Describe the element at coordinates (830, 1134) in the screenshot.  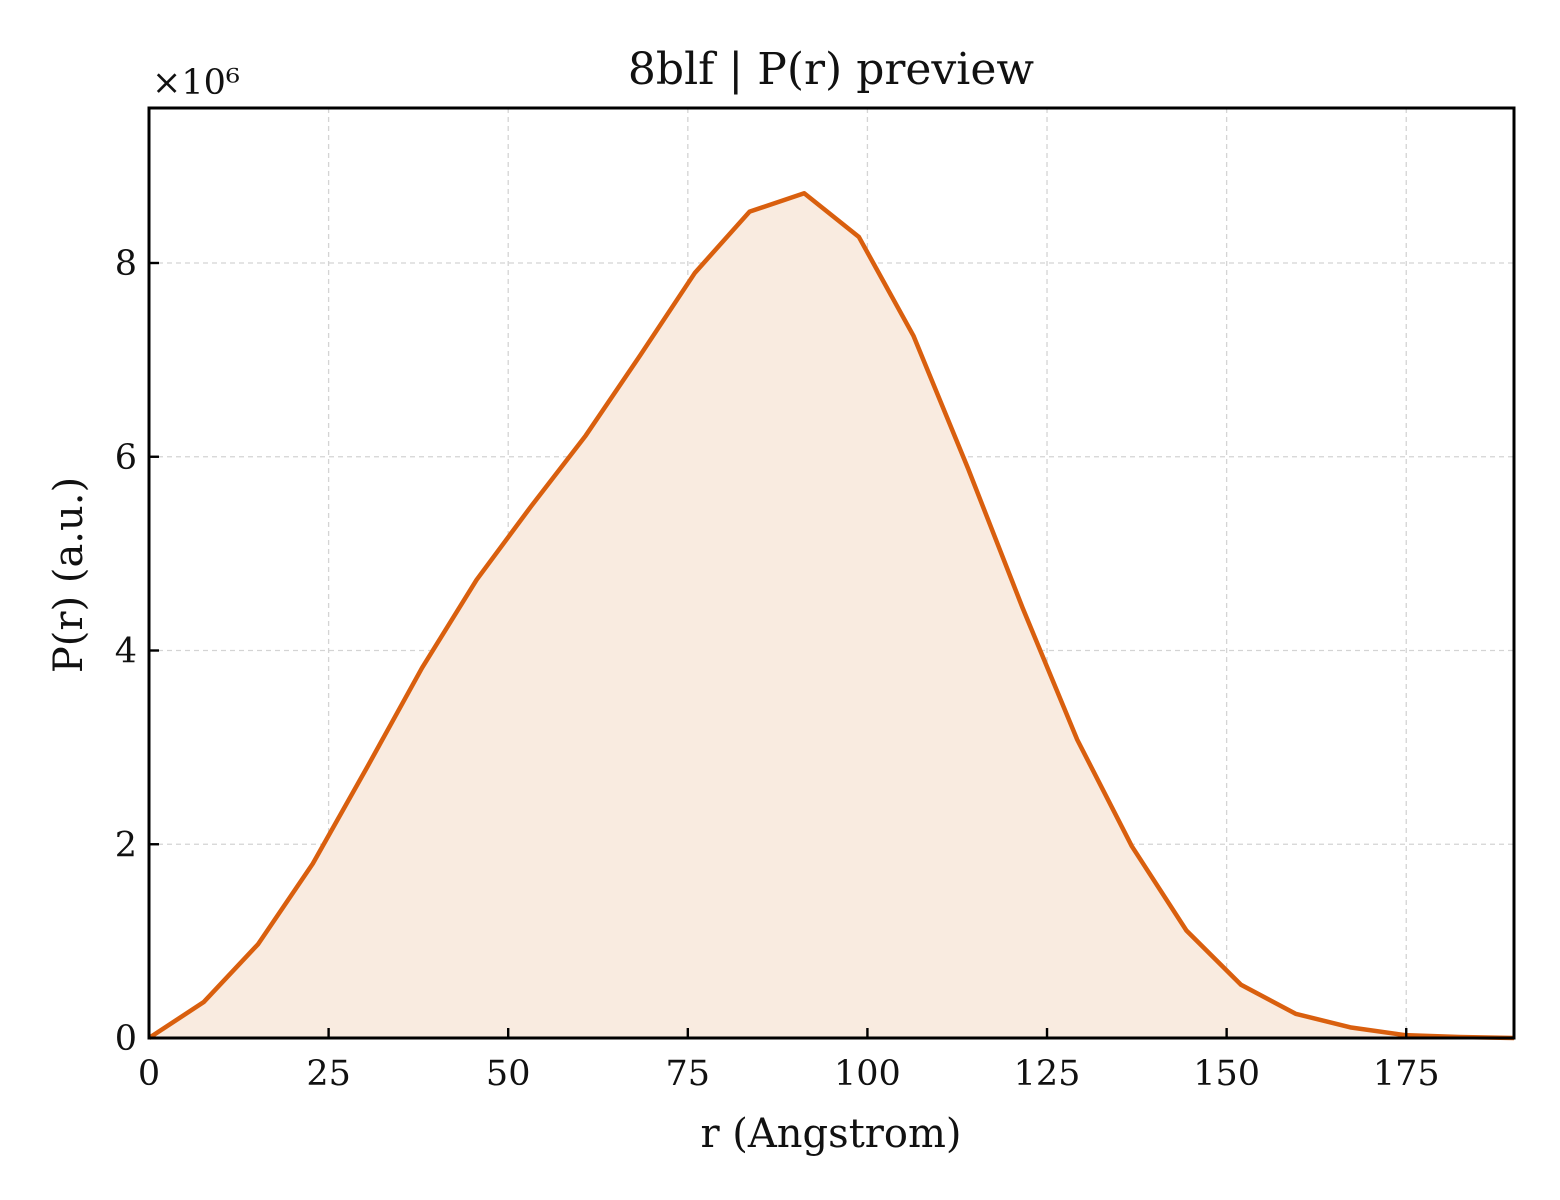
I see `x-axis-label: r (Angstrom)` at that location.